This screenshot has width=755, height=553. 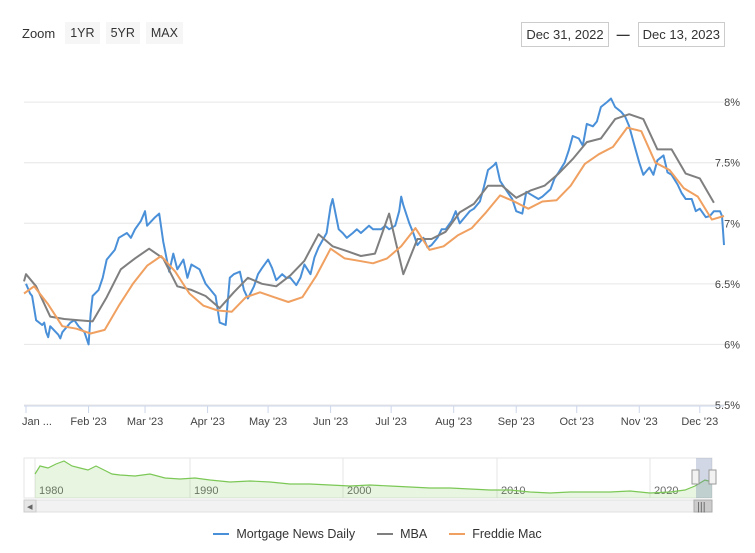 What do you see at coordinates (102, 33) in the screenshot?
I see `zoom-bar: Zoom 1YR 5YR MAX` at bounding box center [102, 33].